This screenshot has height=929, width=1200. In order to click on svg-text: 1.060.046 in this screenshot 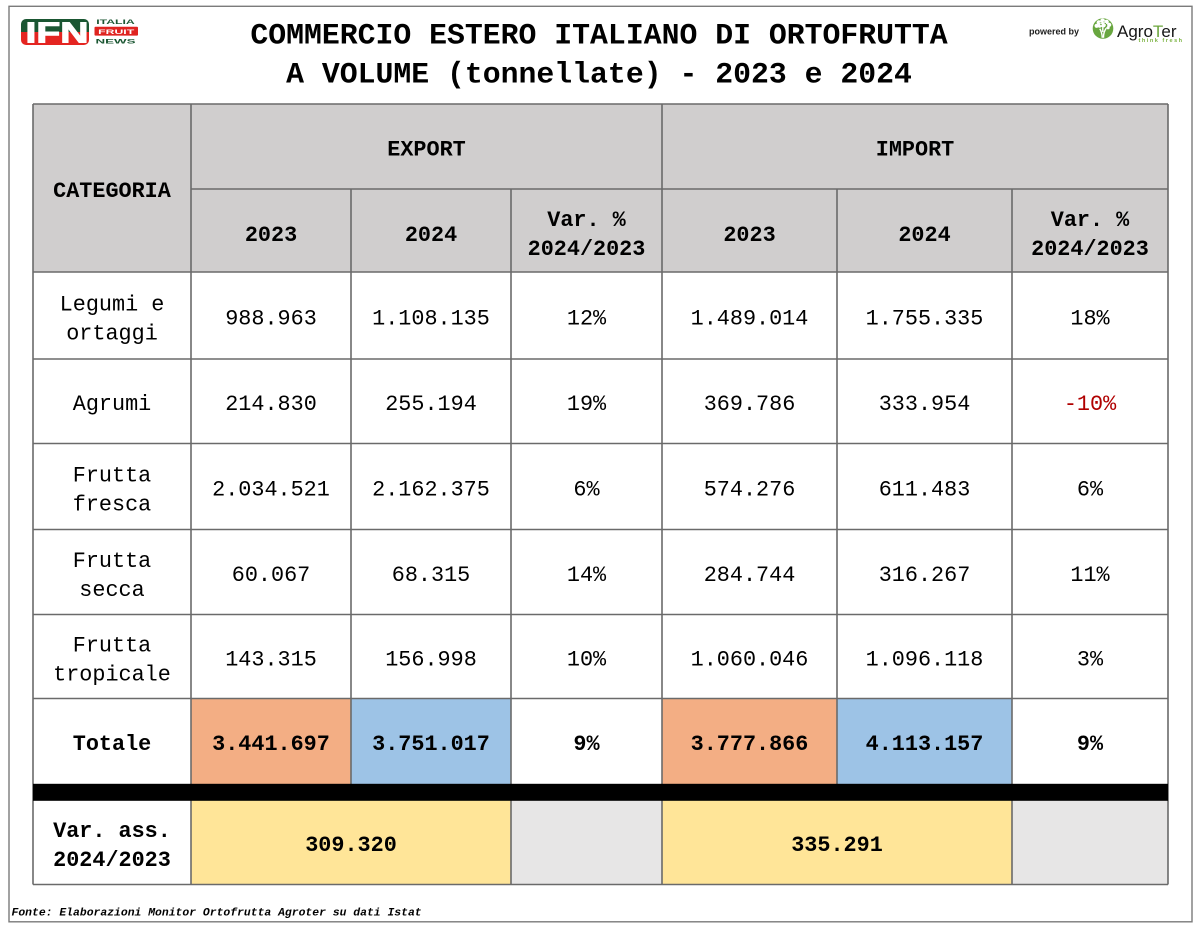, I will do `click(750, 660)`.